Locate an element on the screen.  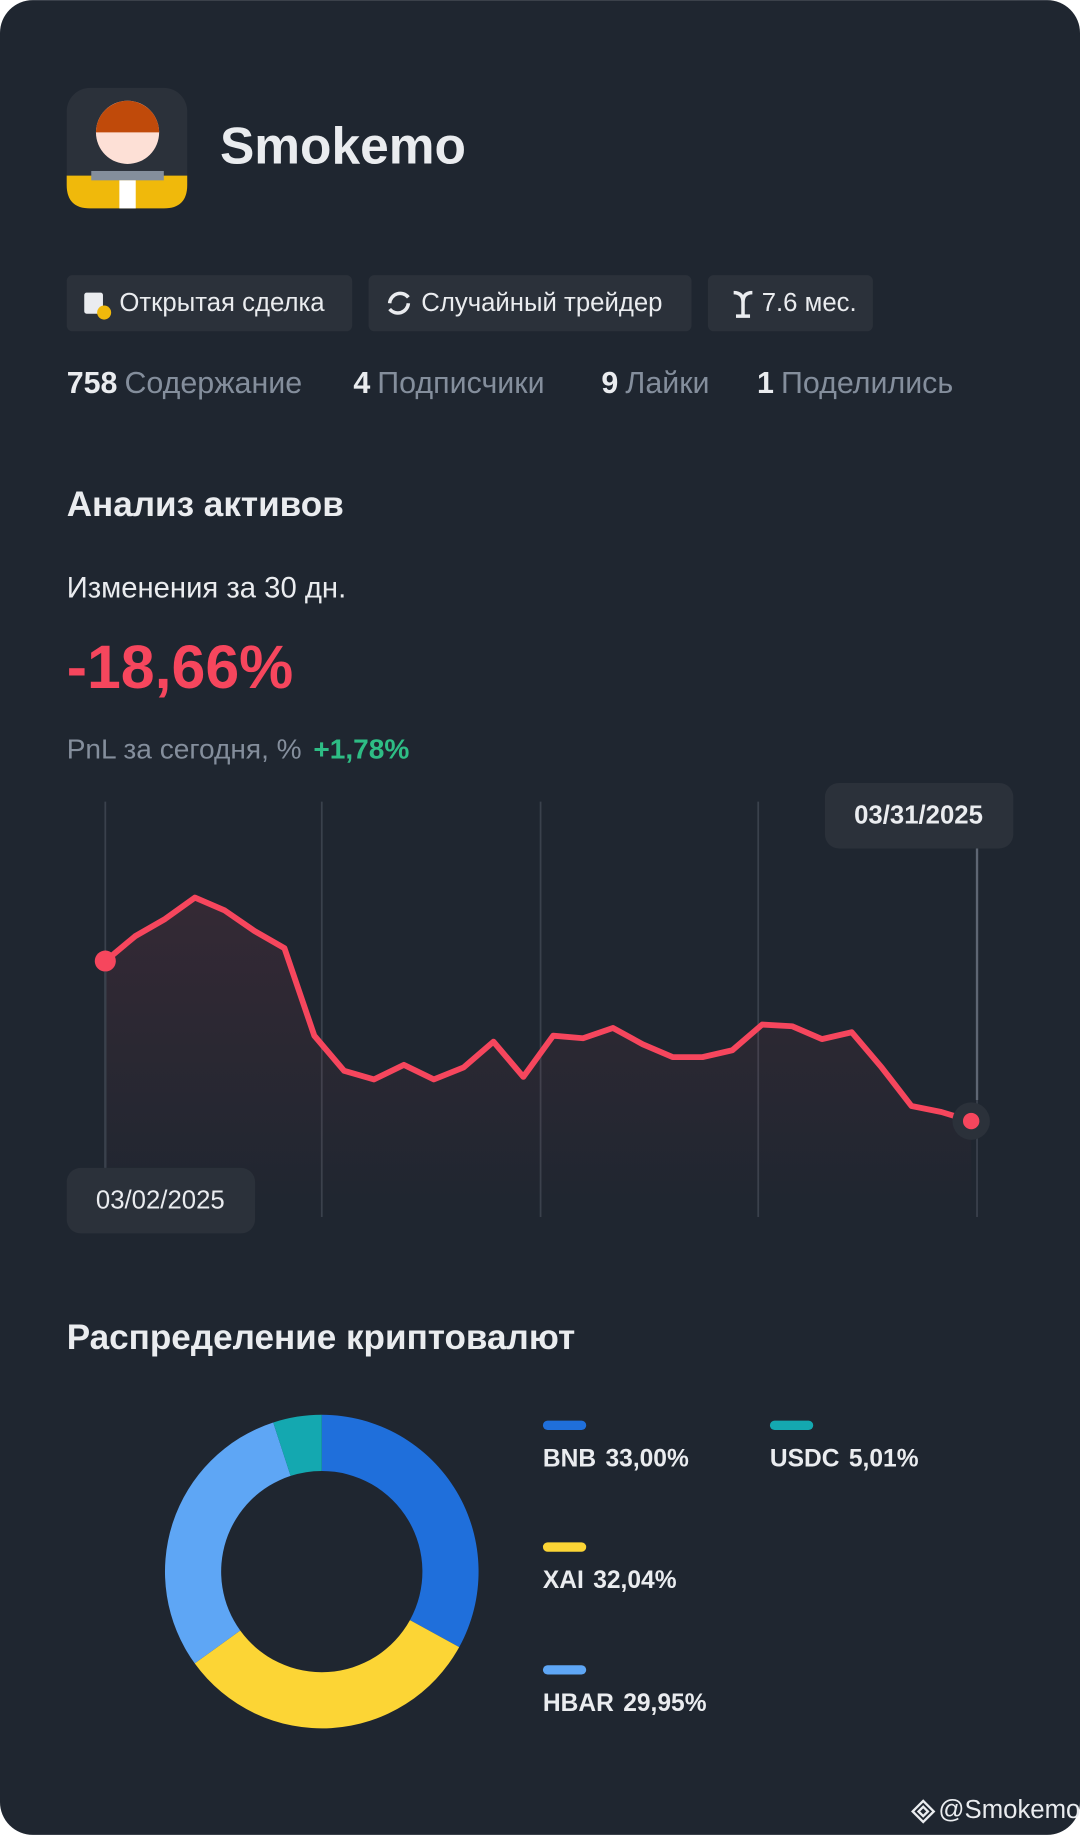
stat: 9 Лайки is located at coordinates (655, 383).